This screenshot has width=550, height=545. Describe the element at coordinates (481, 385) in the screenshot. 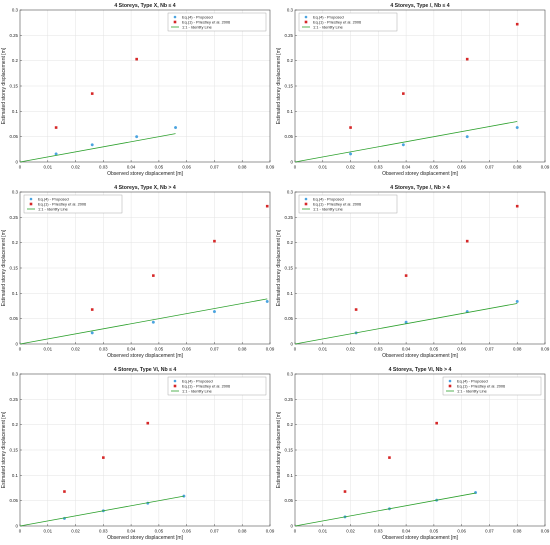

I see `legend-entry: Eq.(1) - Priestley et al. 2006` at that location.